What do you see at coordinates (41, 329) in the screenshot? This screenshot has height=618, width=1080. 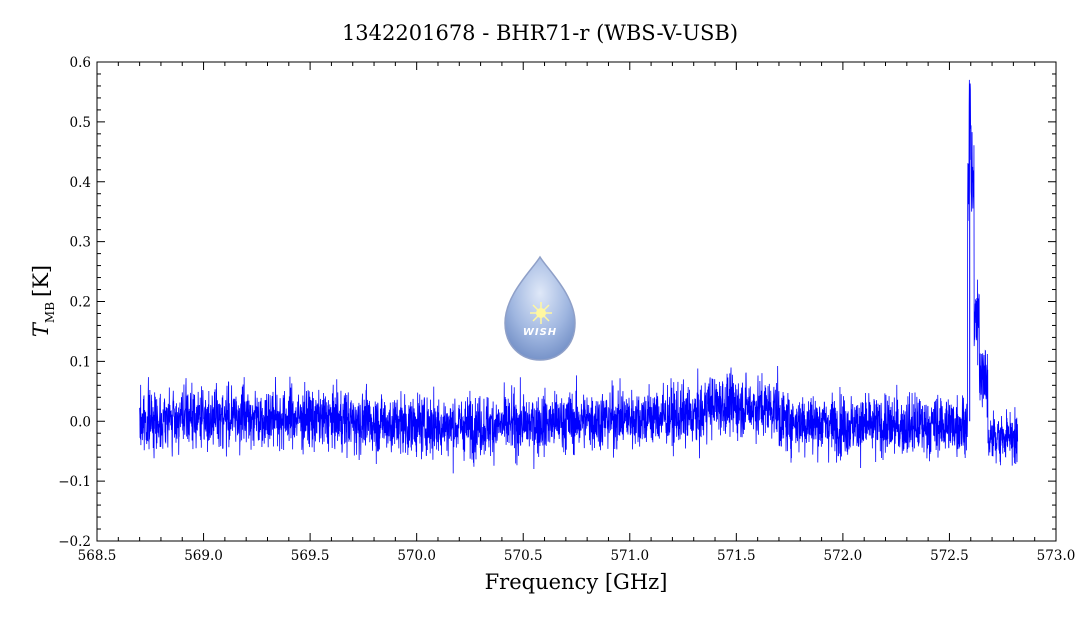 I see `y-axis-label-main: T` at bounding box center [41, 329].